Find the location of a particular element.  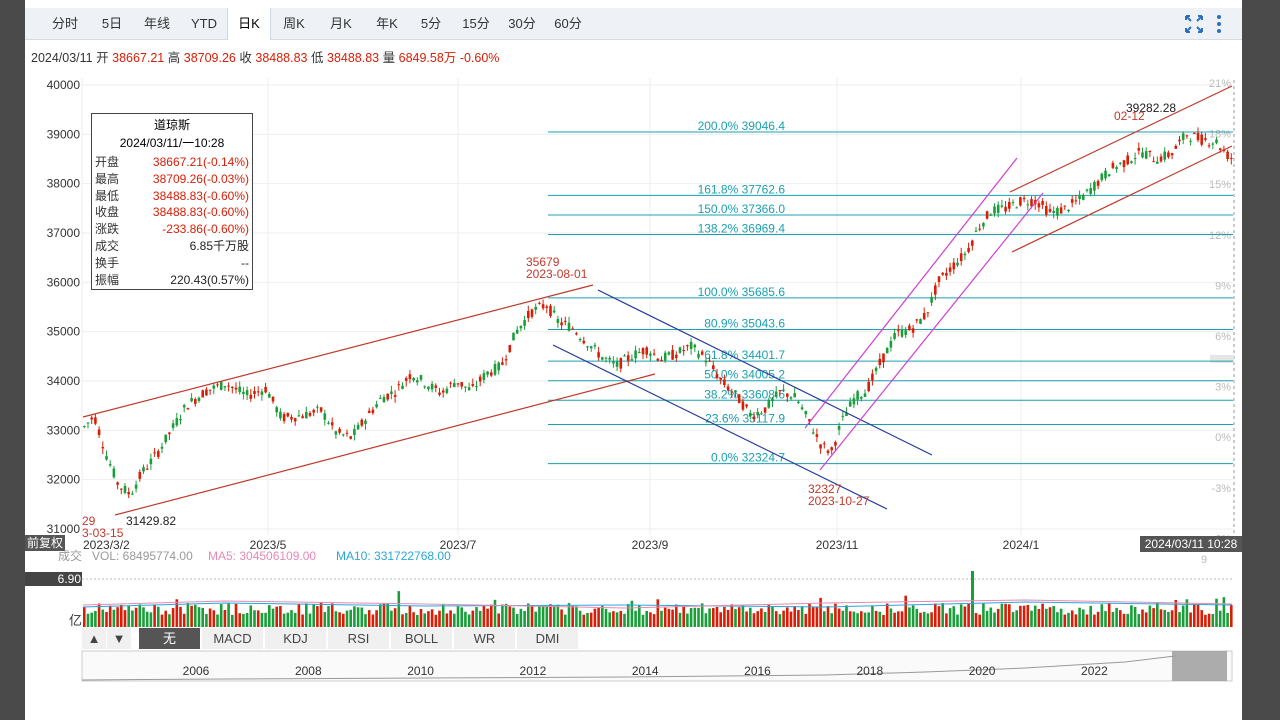

expand-icon is located at coordinates (1194, 24).